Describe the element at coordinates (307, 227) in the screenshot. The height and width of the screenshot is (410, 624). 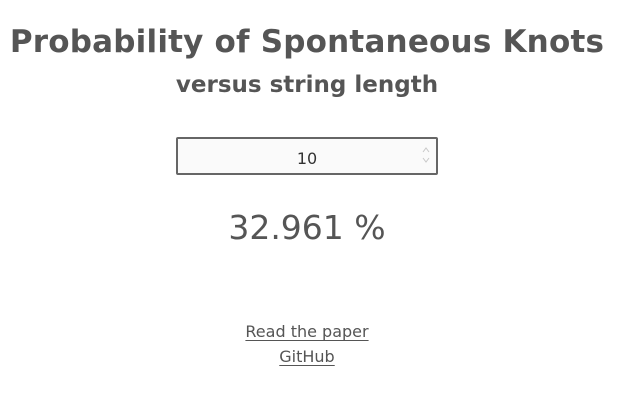
I see `knot-probability-result: 32.961 %` at that location.